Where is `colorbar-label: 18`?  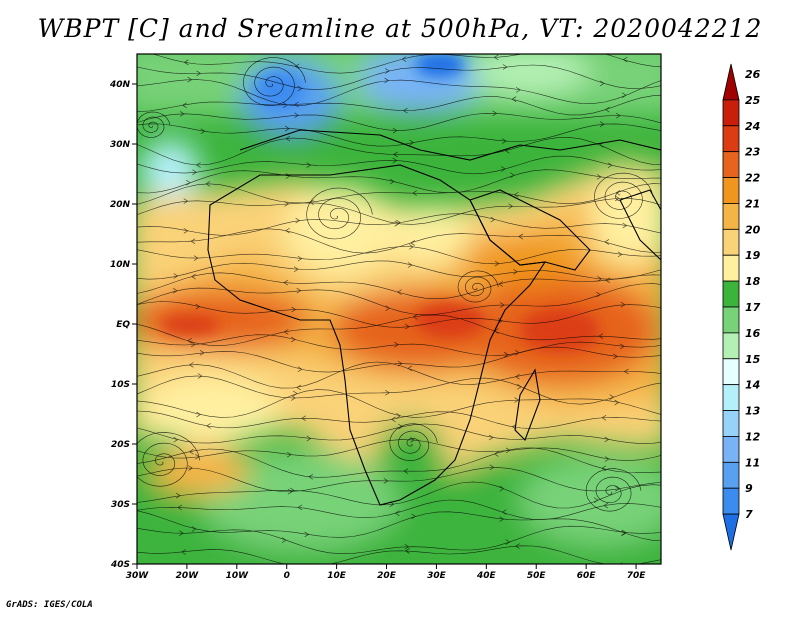 colorbar-label: 18 is located at coordinates (753, 281).